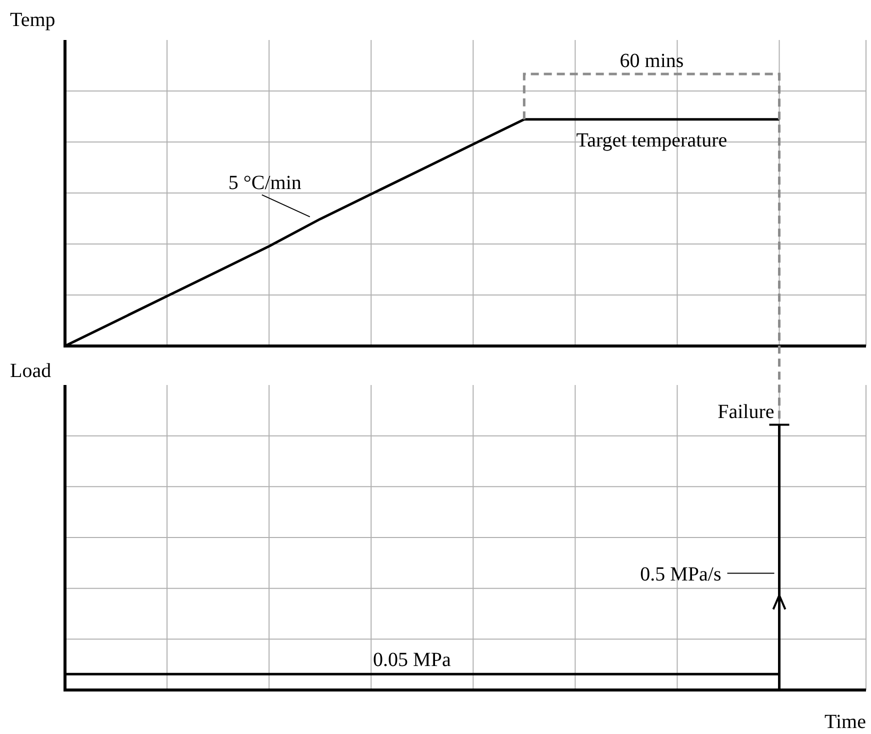 The width and height of the screenshot is (871, 734). What do you see at coordinates (412, 660) in the screenshot?
I see `annotation: 0.05 MPa` at bounding box center [412, 660].